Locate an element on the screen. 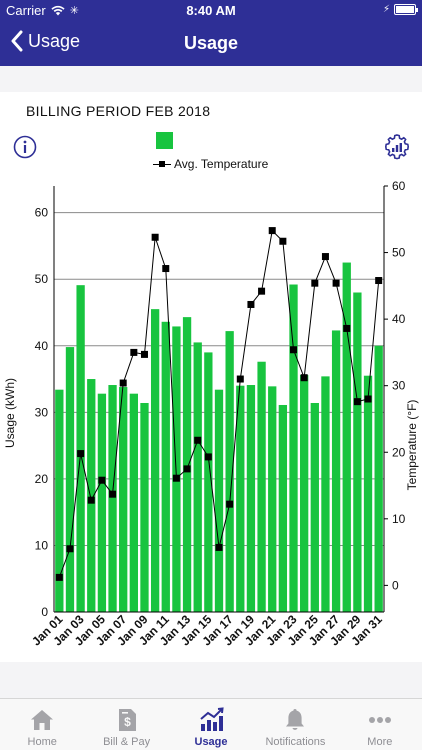  back-button: Usage is located at coordinates (45, 41).